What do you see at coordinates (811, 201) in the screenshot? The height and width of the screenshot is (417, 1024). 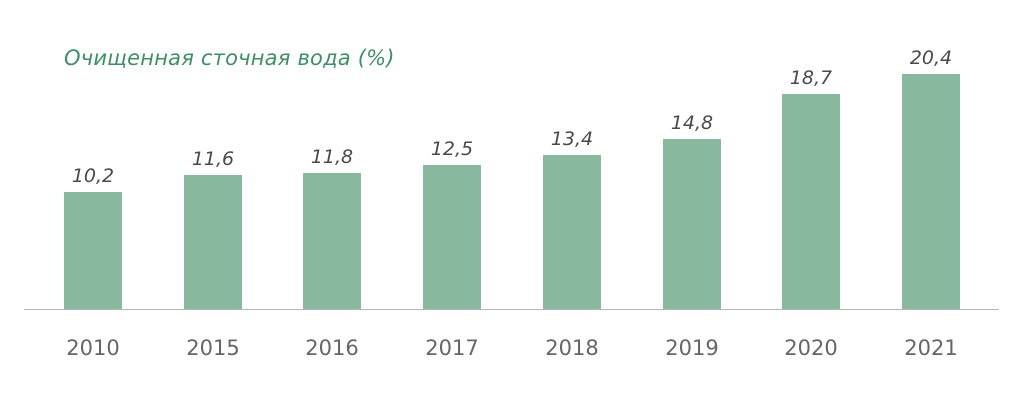 I see `bar-2020` at bounding box center [811, 201].